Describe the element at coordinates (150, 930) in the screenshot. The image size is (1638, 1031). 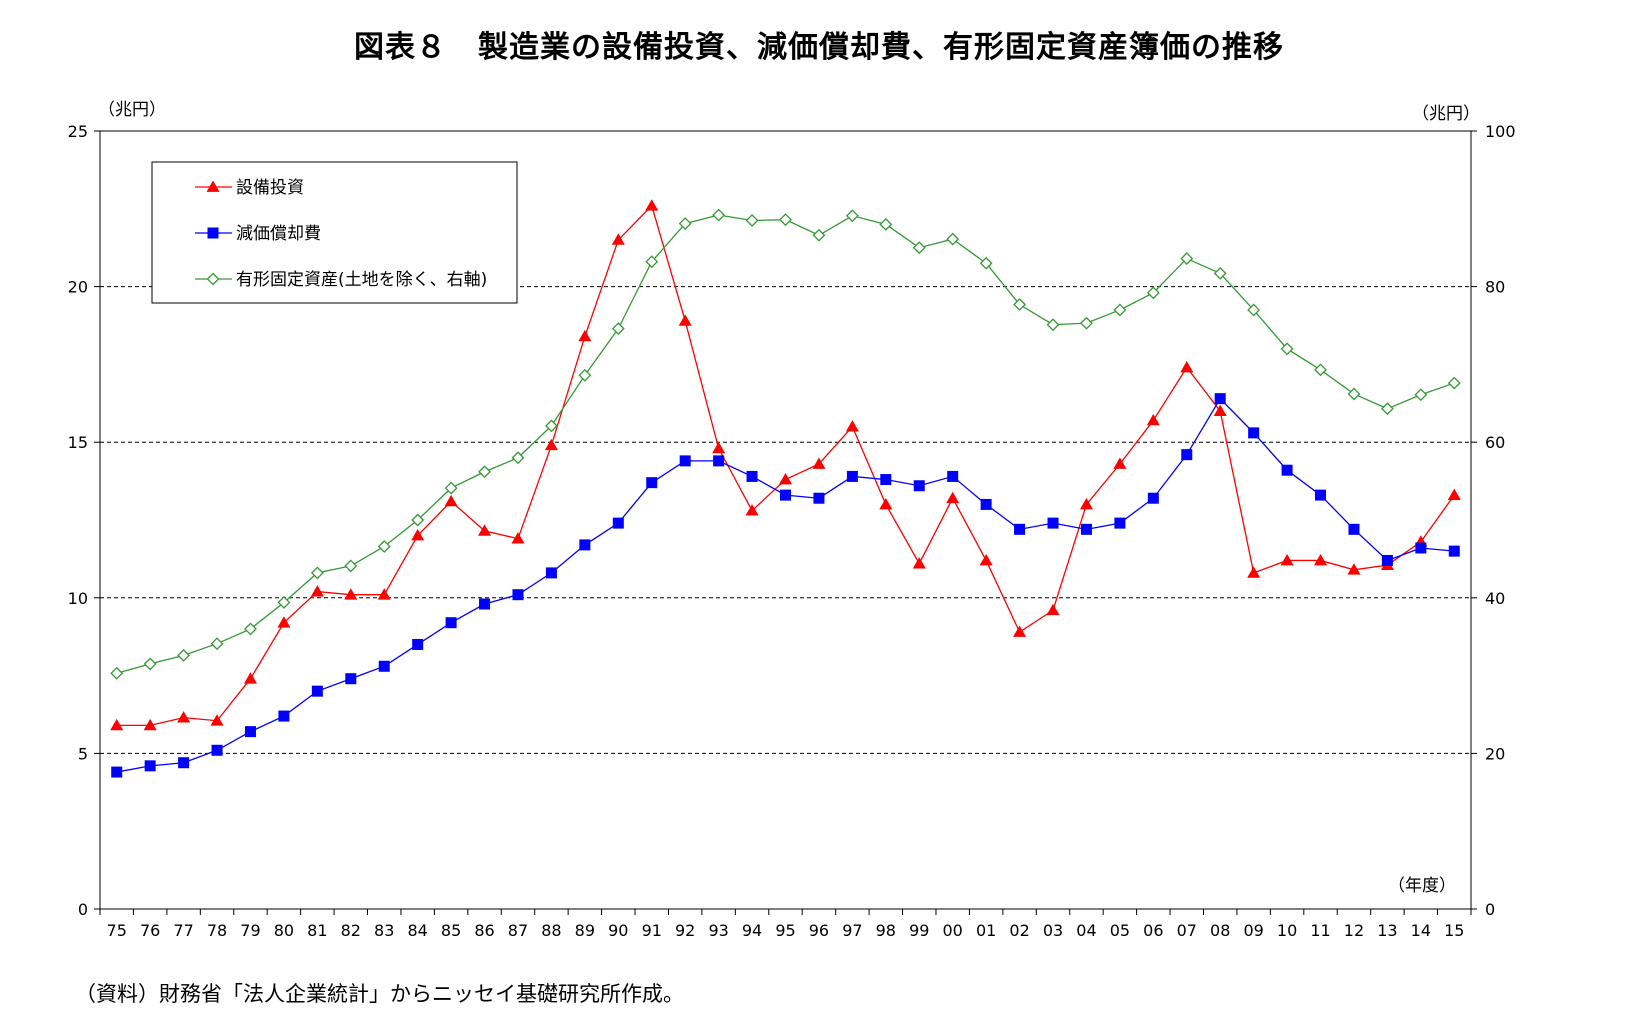
I see `x-tick-label: 76` at that location.